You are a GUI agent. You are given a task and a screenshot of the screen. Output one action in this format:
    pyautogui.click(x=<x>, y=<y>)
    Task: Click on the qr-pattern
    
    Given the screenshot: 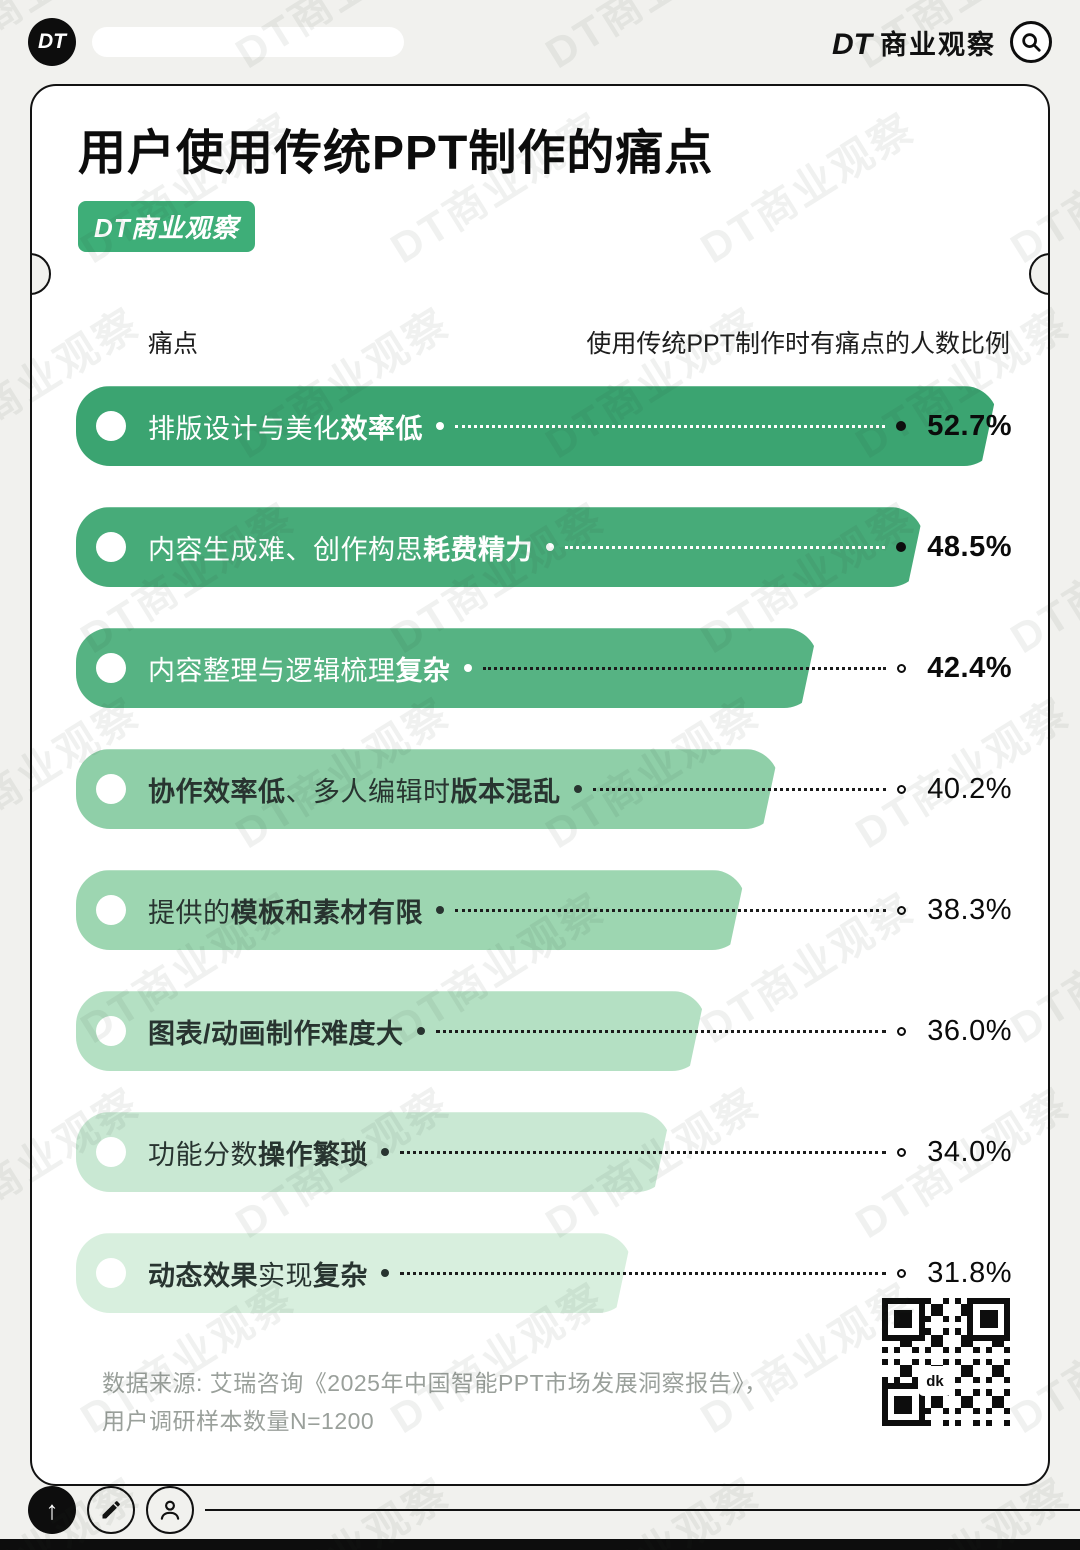 What is the action you would take?
    pyautogui.click(x=946, y=1362)
    